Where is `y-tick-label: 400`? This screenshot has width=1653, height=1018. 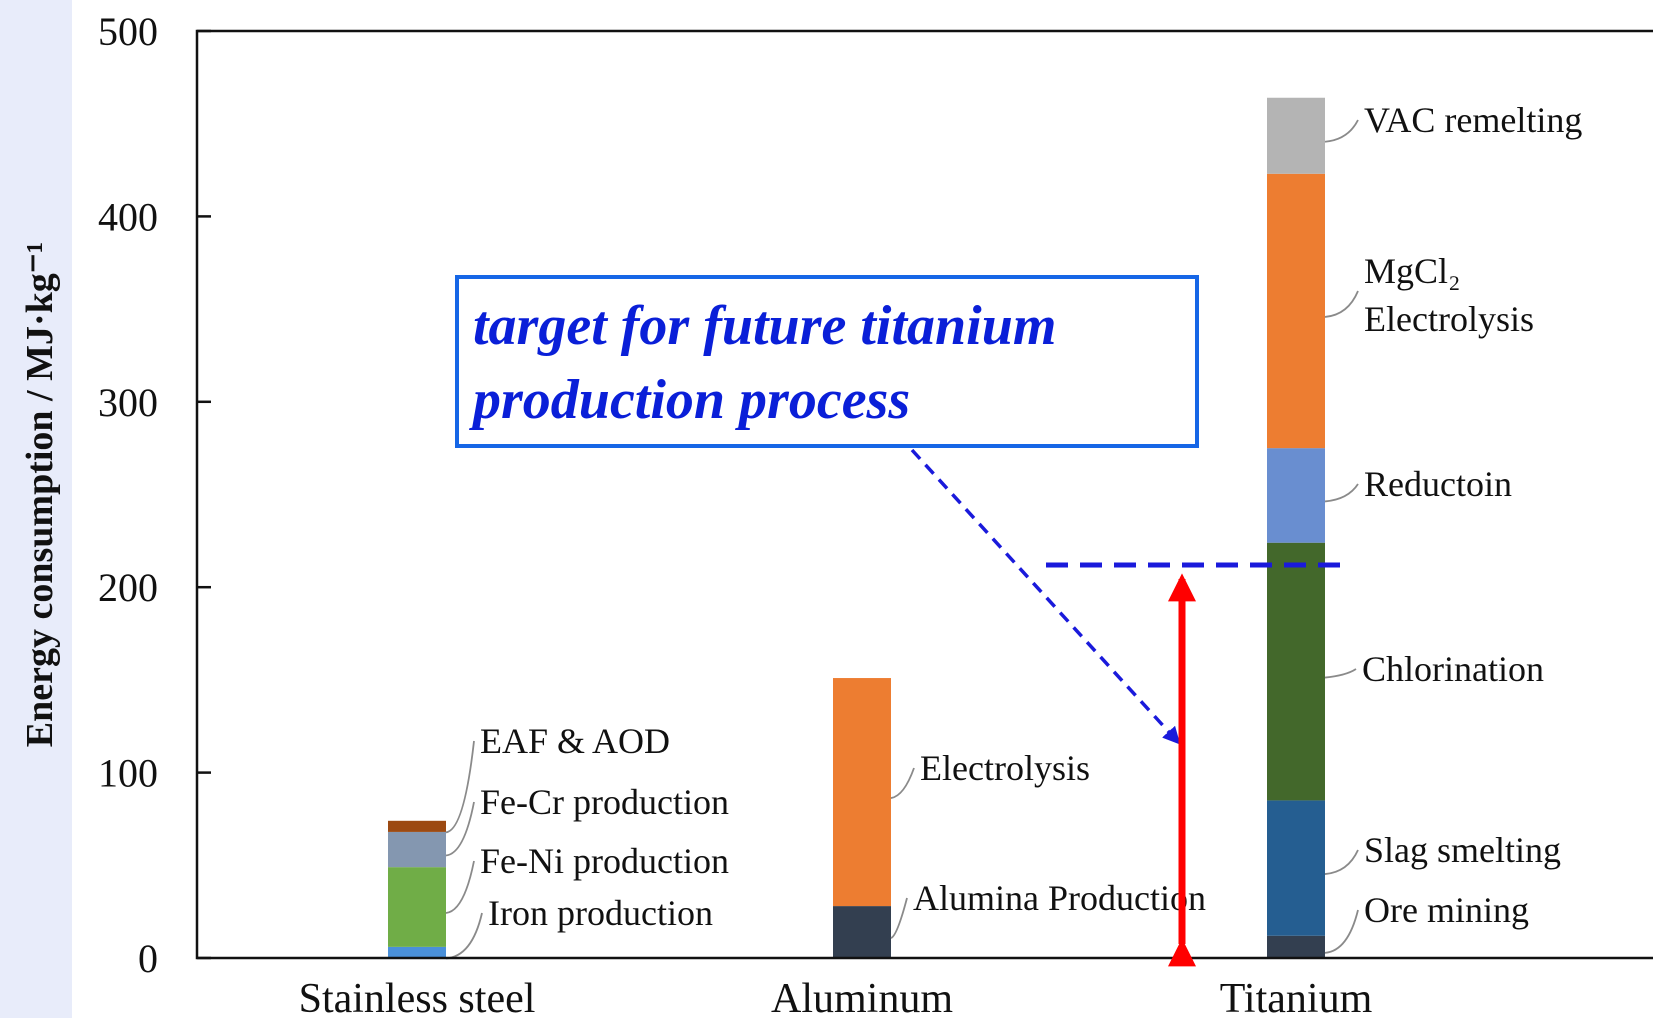
y-tick-label: 400 is located at coordinates (128, 216).